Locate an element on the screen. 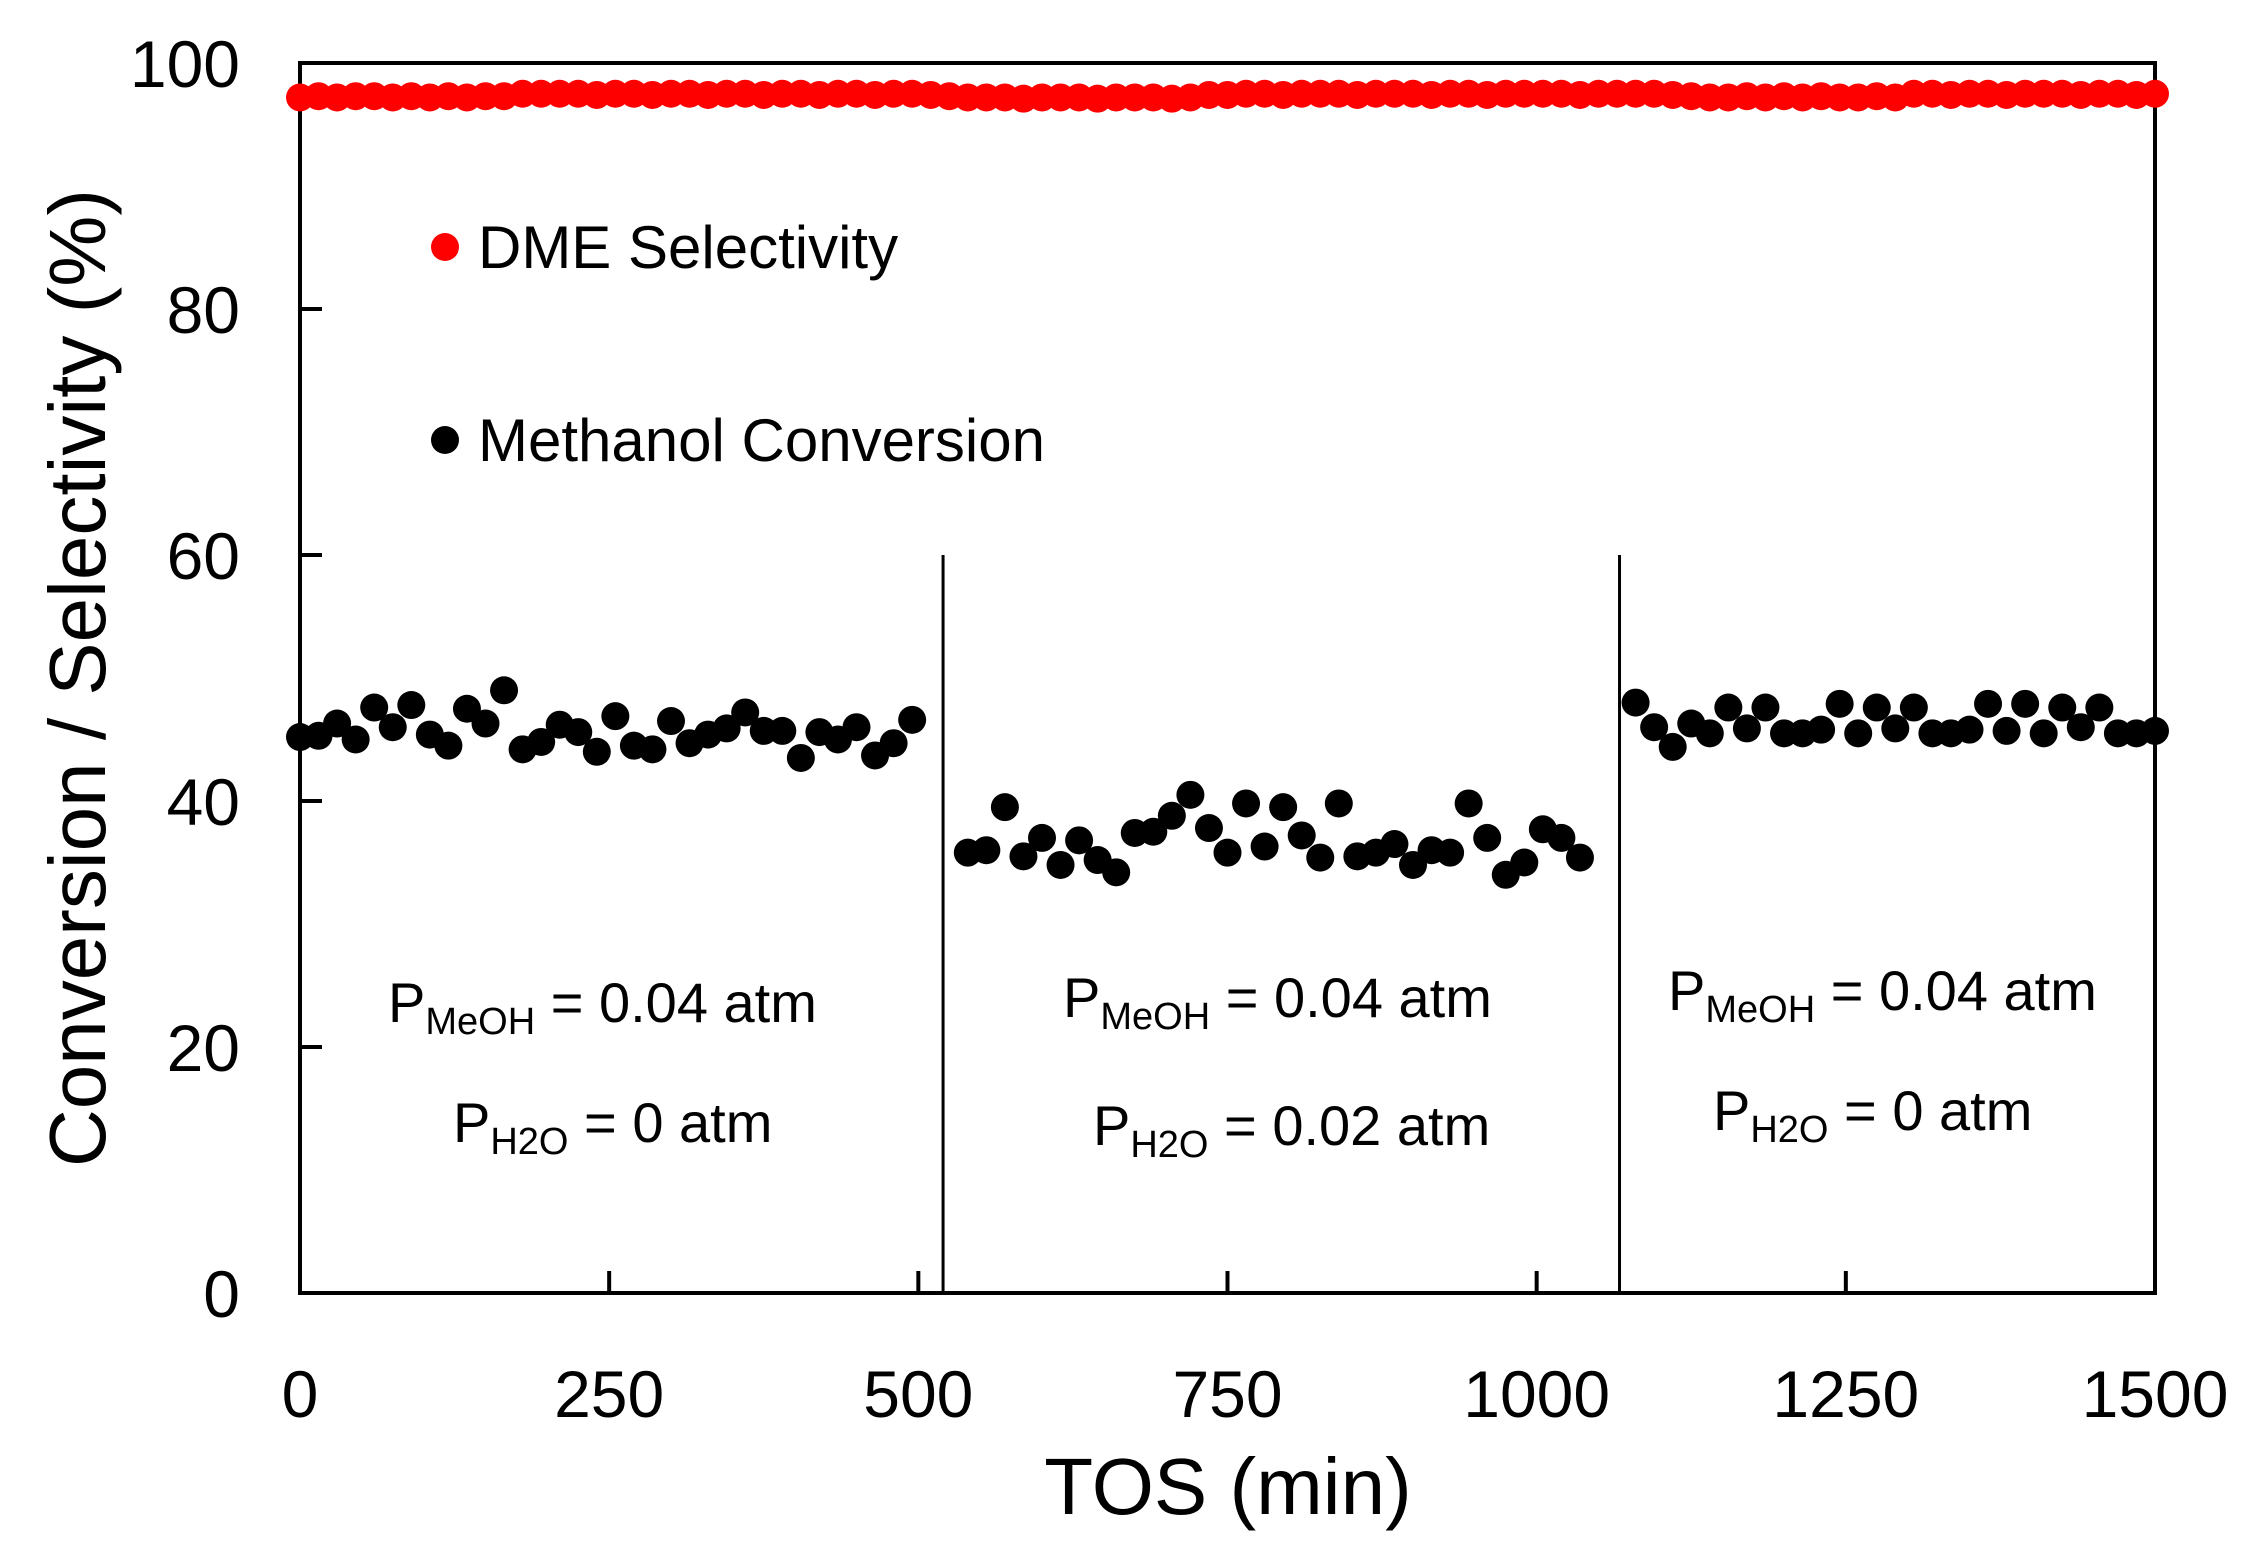  x-tick-label: 1500 is located at coordinates (2155, 1394).